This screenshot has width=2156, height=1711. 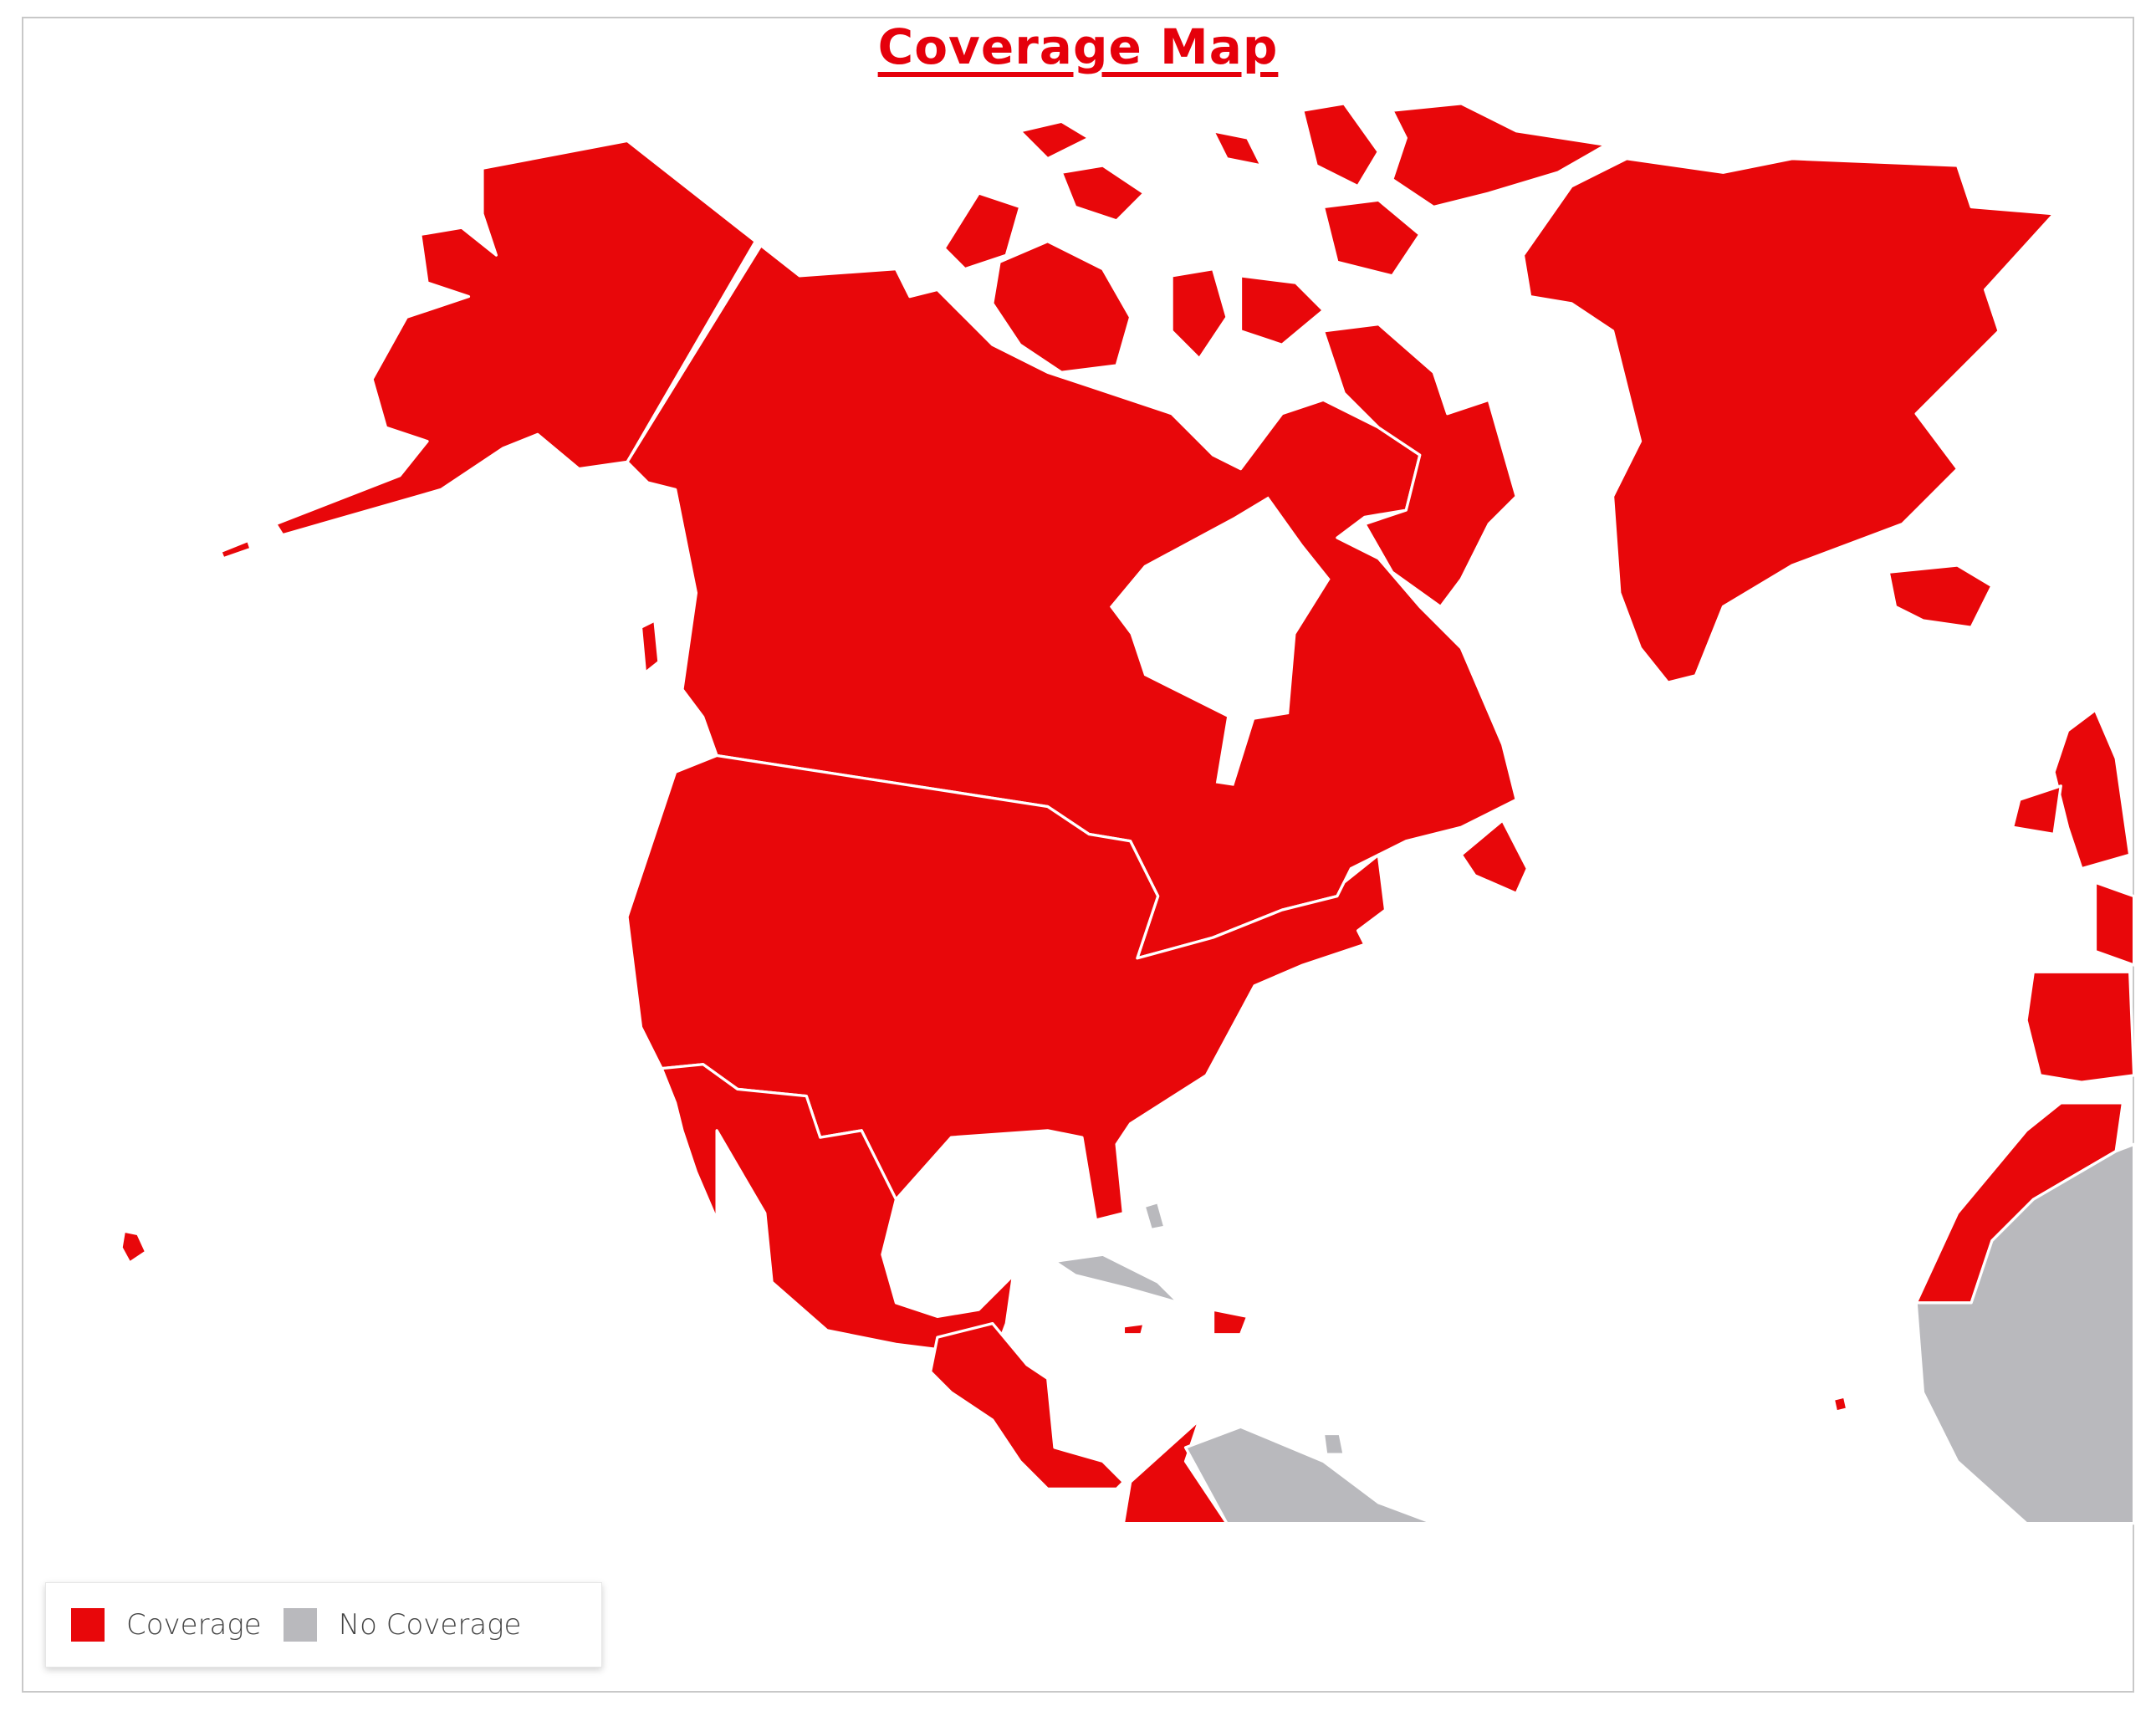 I want to click on region-west-africa, so click(x=2025, y=1333).